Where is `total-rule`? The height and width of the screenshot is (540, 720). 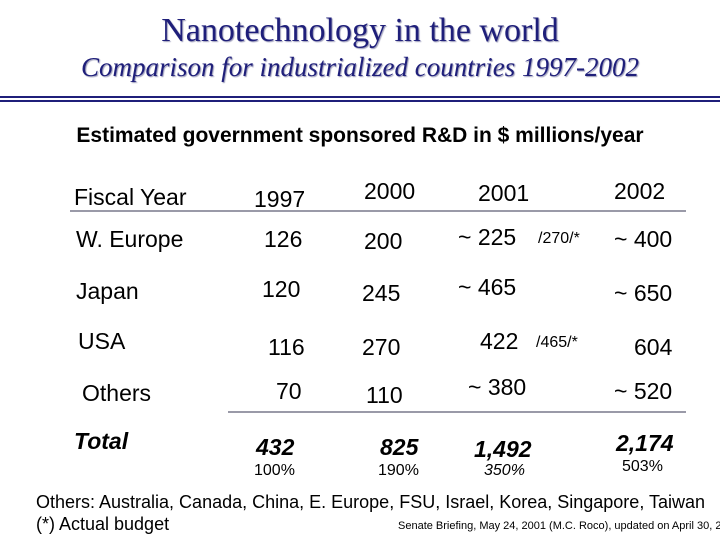
total-rule is located at coordinates (457, 412).